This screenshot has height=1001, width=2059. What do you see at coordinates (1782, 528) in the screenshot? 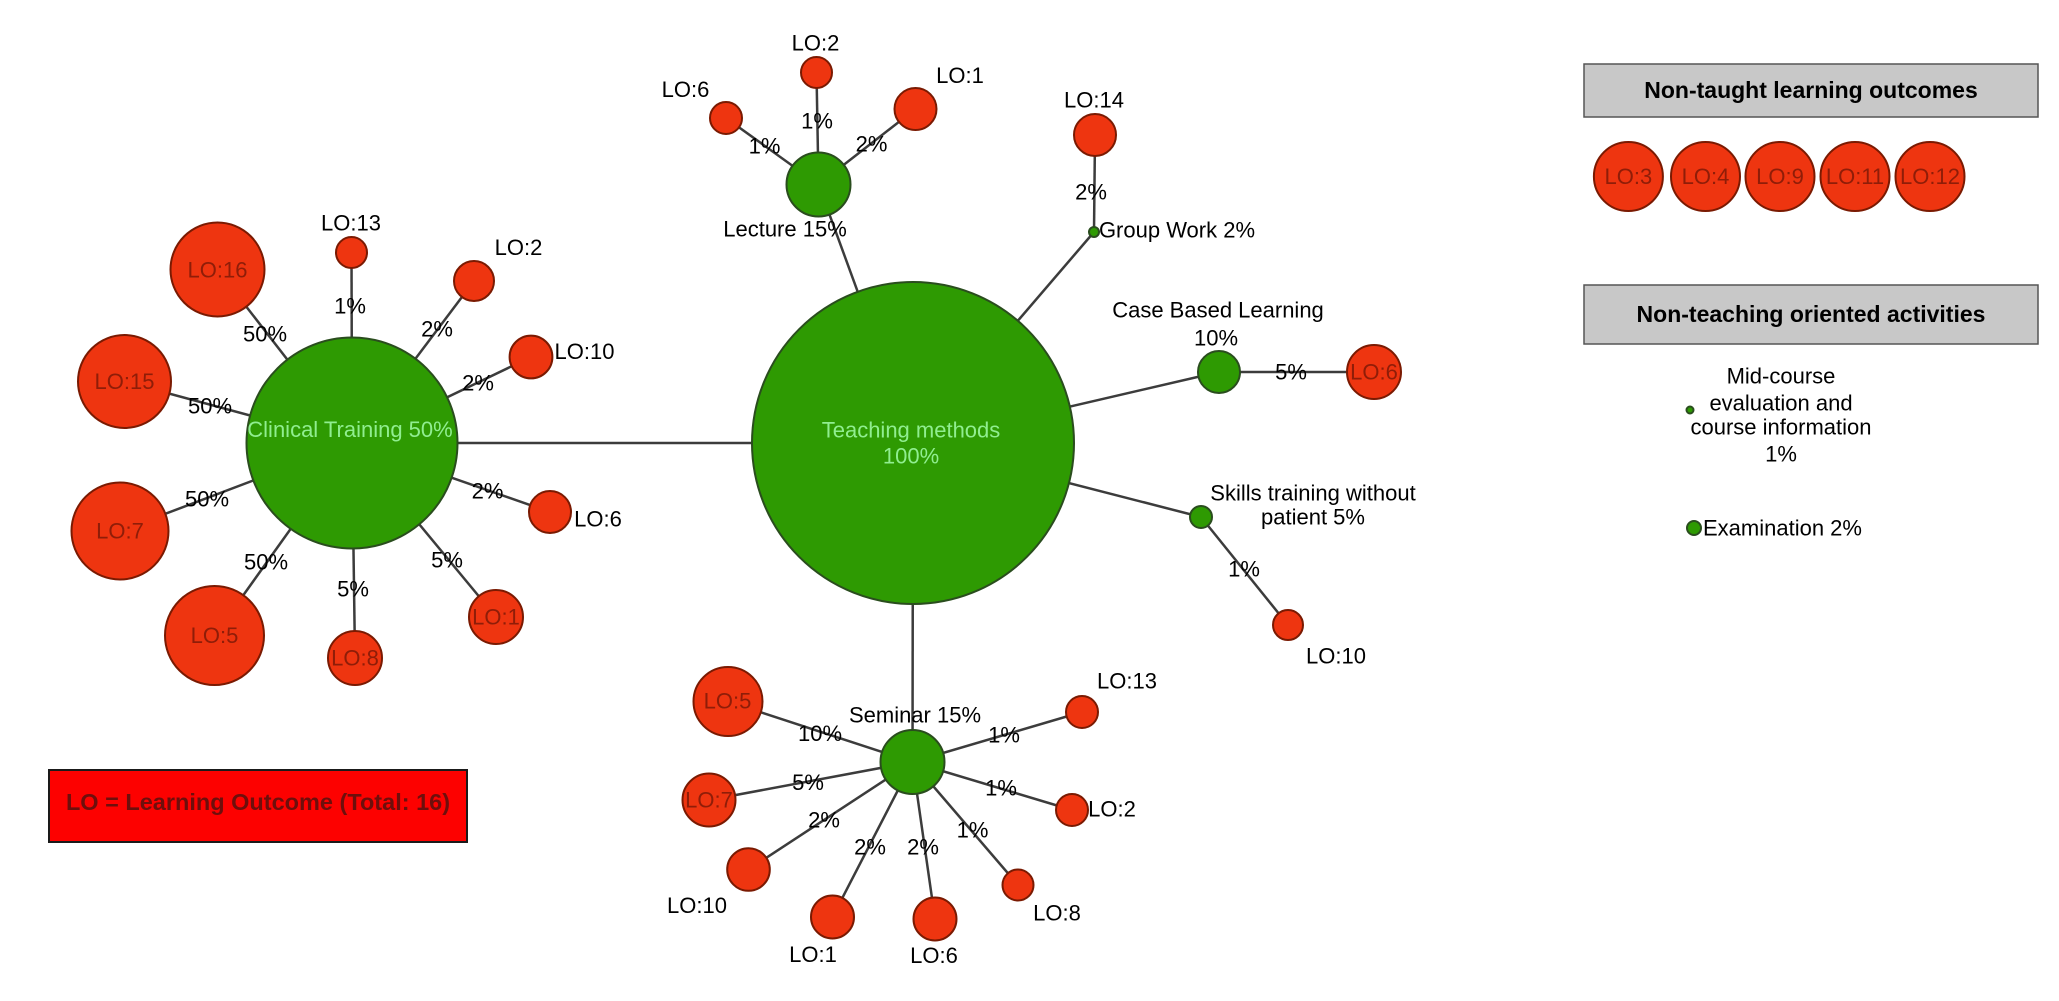
I see `svg-text: Examination 2%` at bounding box center [1782, 528].